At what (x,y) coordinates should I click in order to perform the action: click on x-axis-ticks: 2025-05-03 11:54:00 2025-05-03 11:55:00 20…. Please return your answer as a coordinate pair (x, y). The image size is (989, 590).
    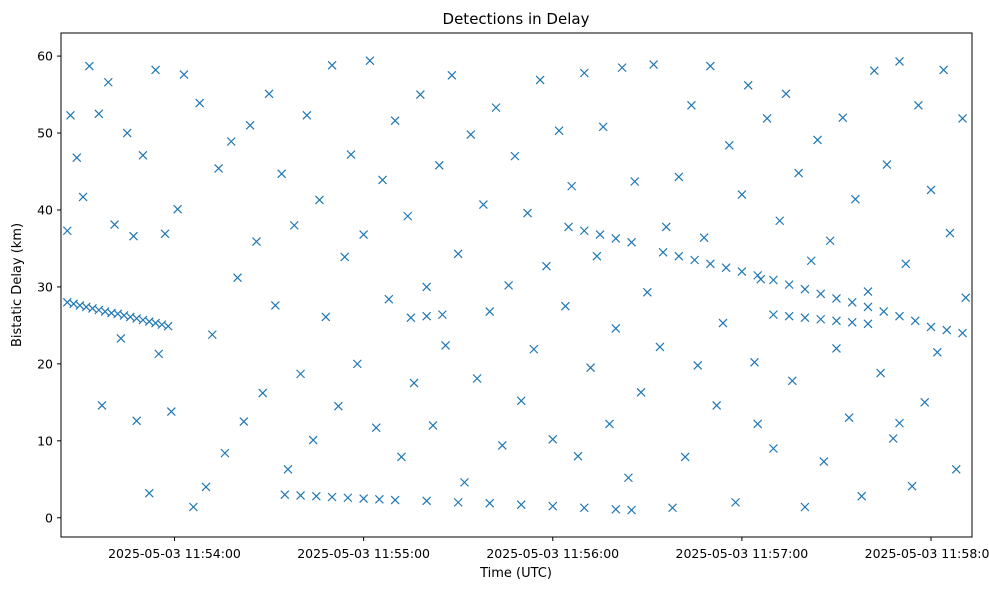
    Looking at the image, I should click on (548, 549).